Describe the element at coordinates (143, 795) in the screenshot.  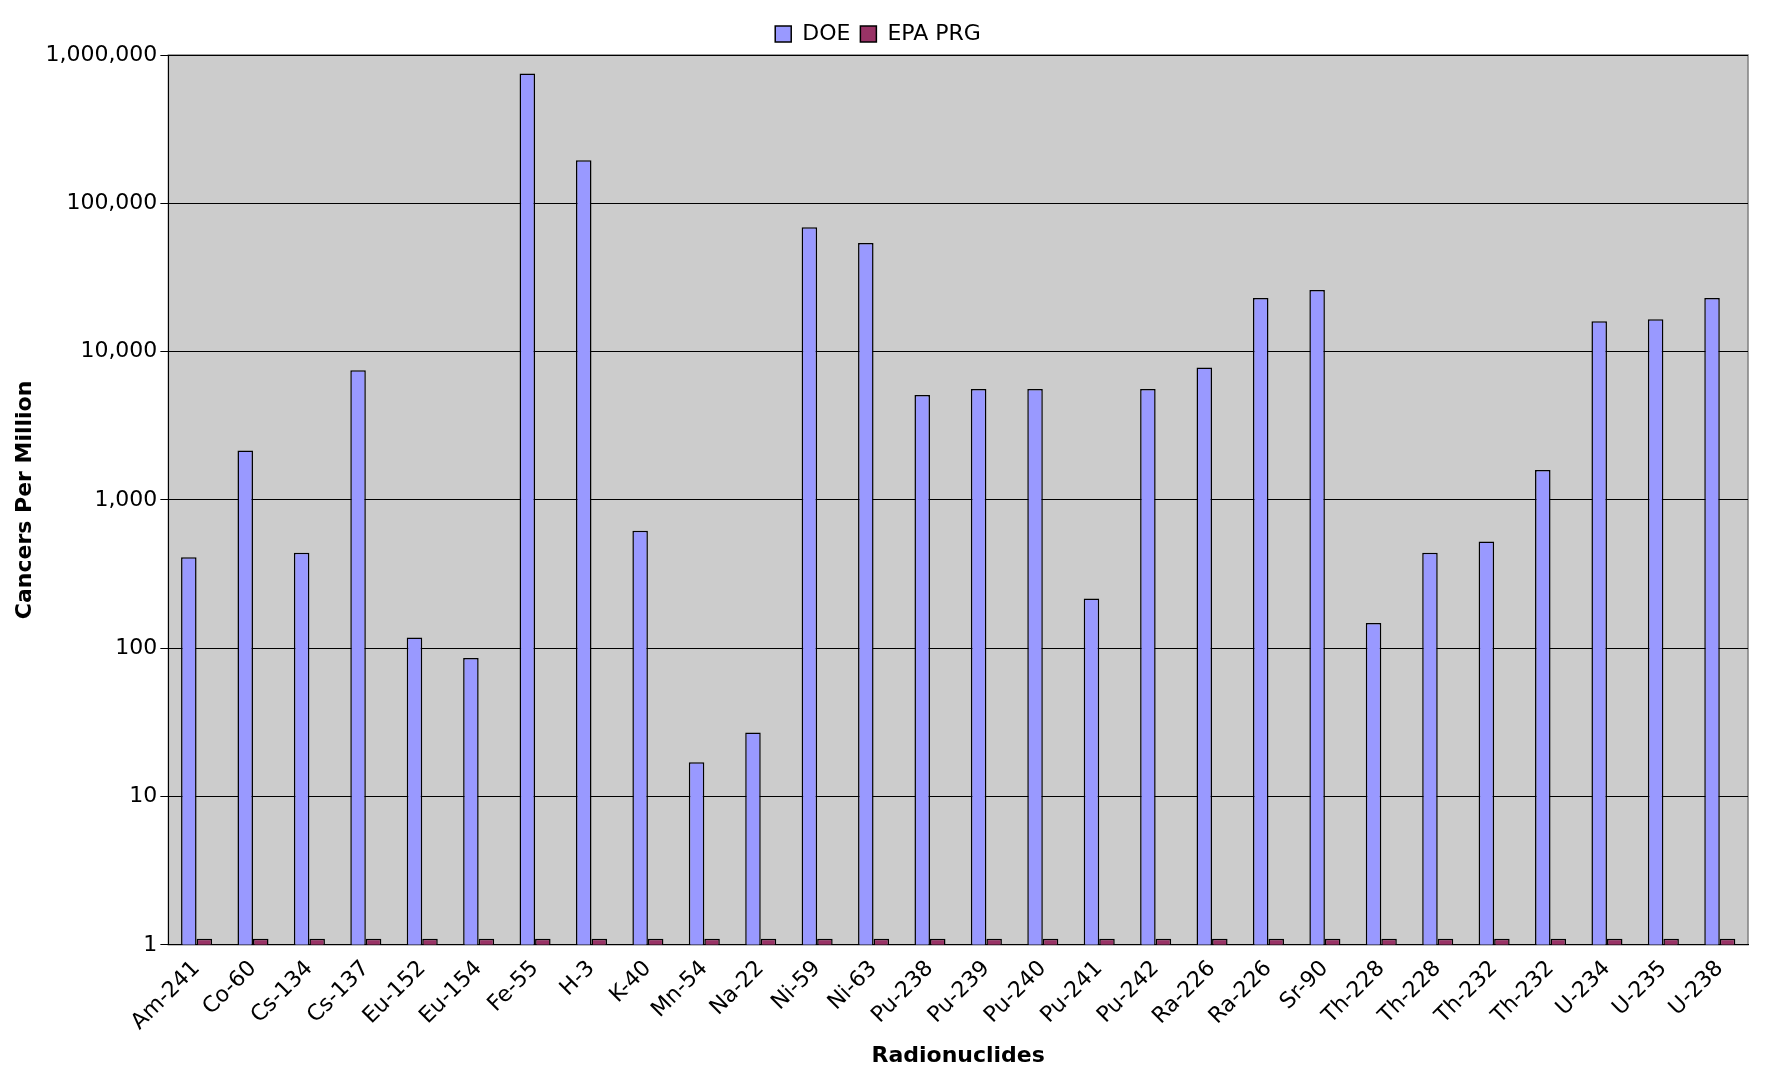
I see `y-tick-label: 10` at that location.